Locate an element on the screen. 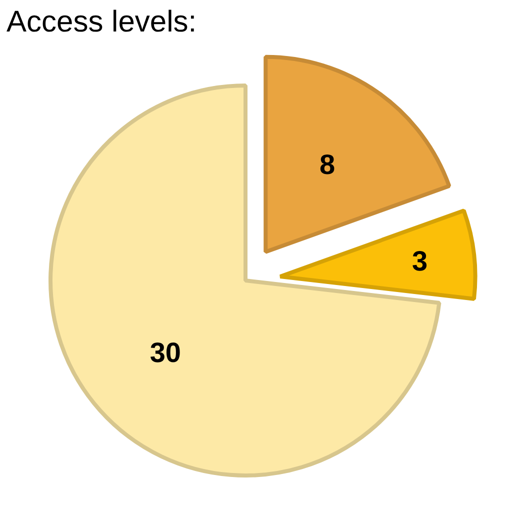 The height and width of the screenshot is (505, 519). data-label: 8 is located at coordinates (328, 164).